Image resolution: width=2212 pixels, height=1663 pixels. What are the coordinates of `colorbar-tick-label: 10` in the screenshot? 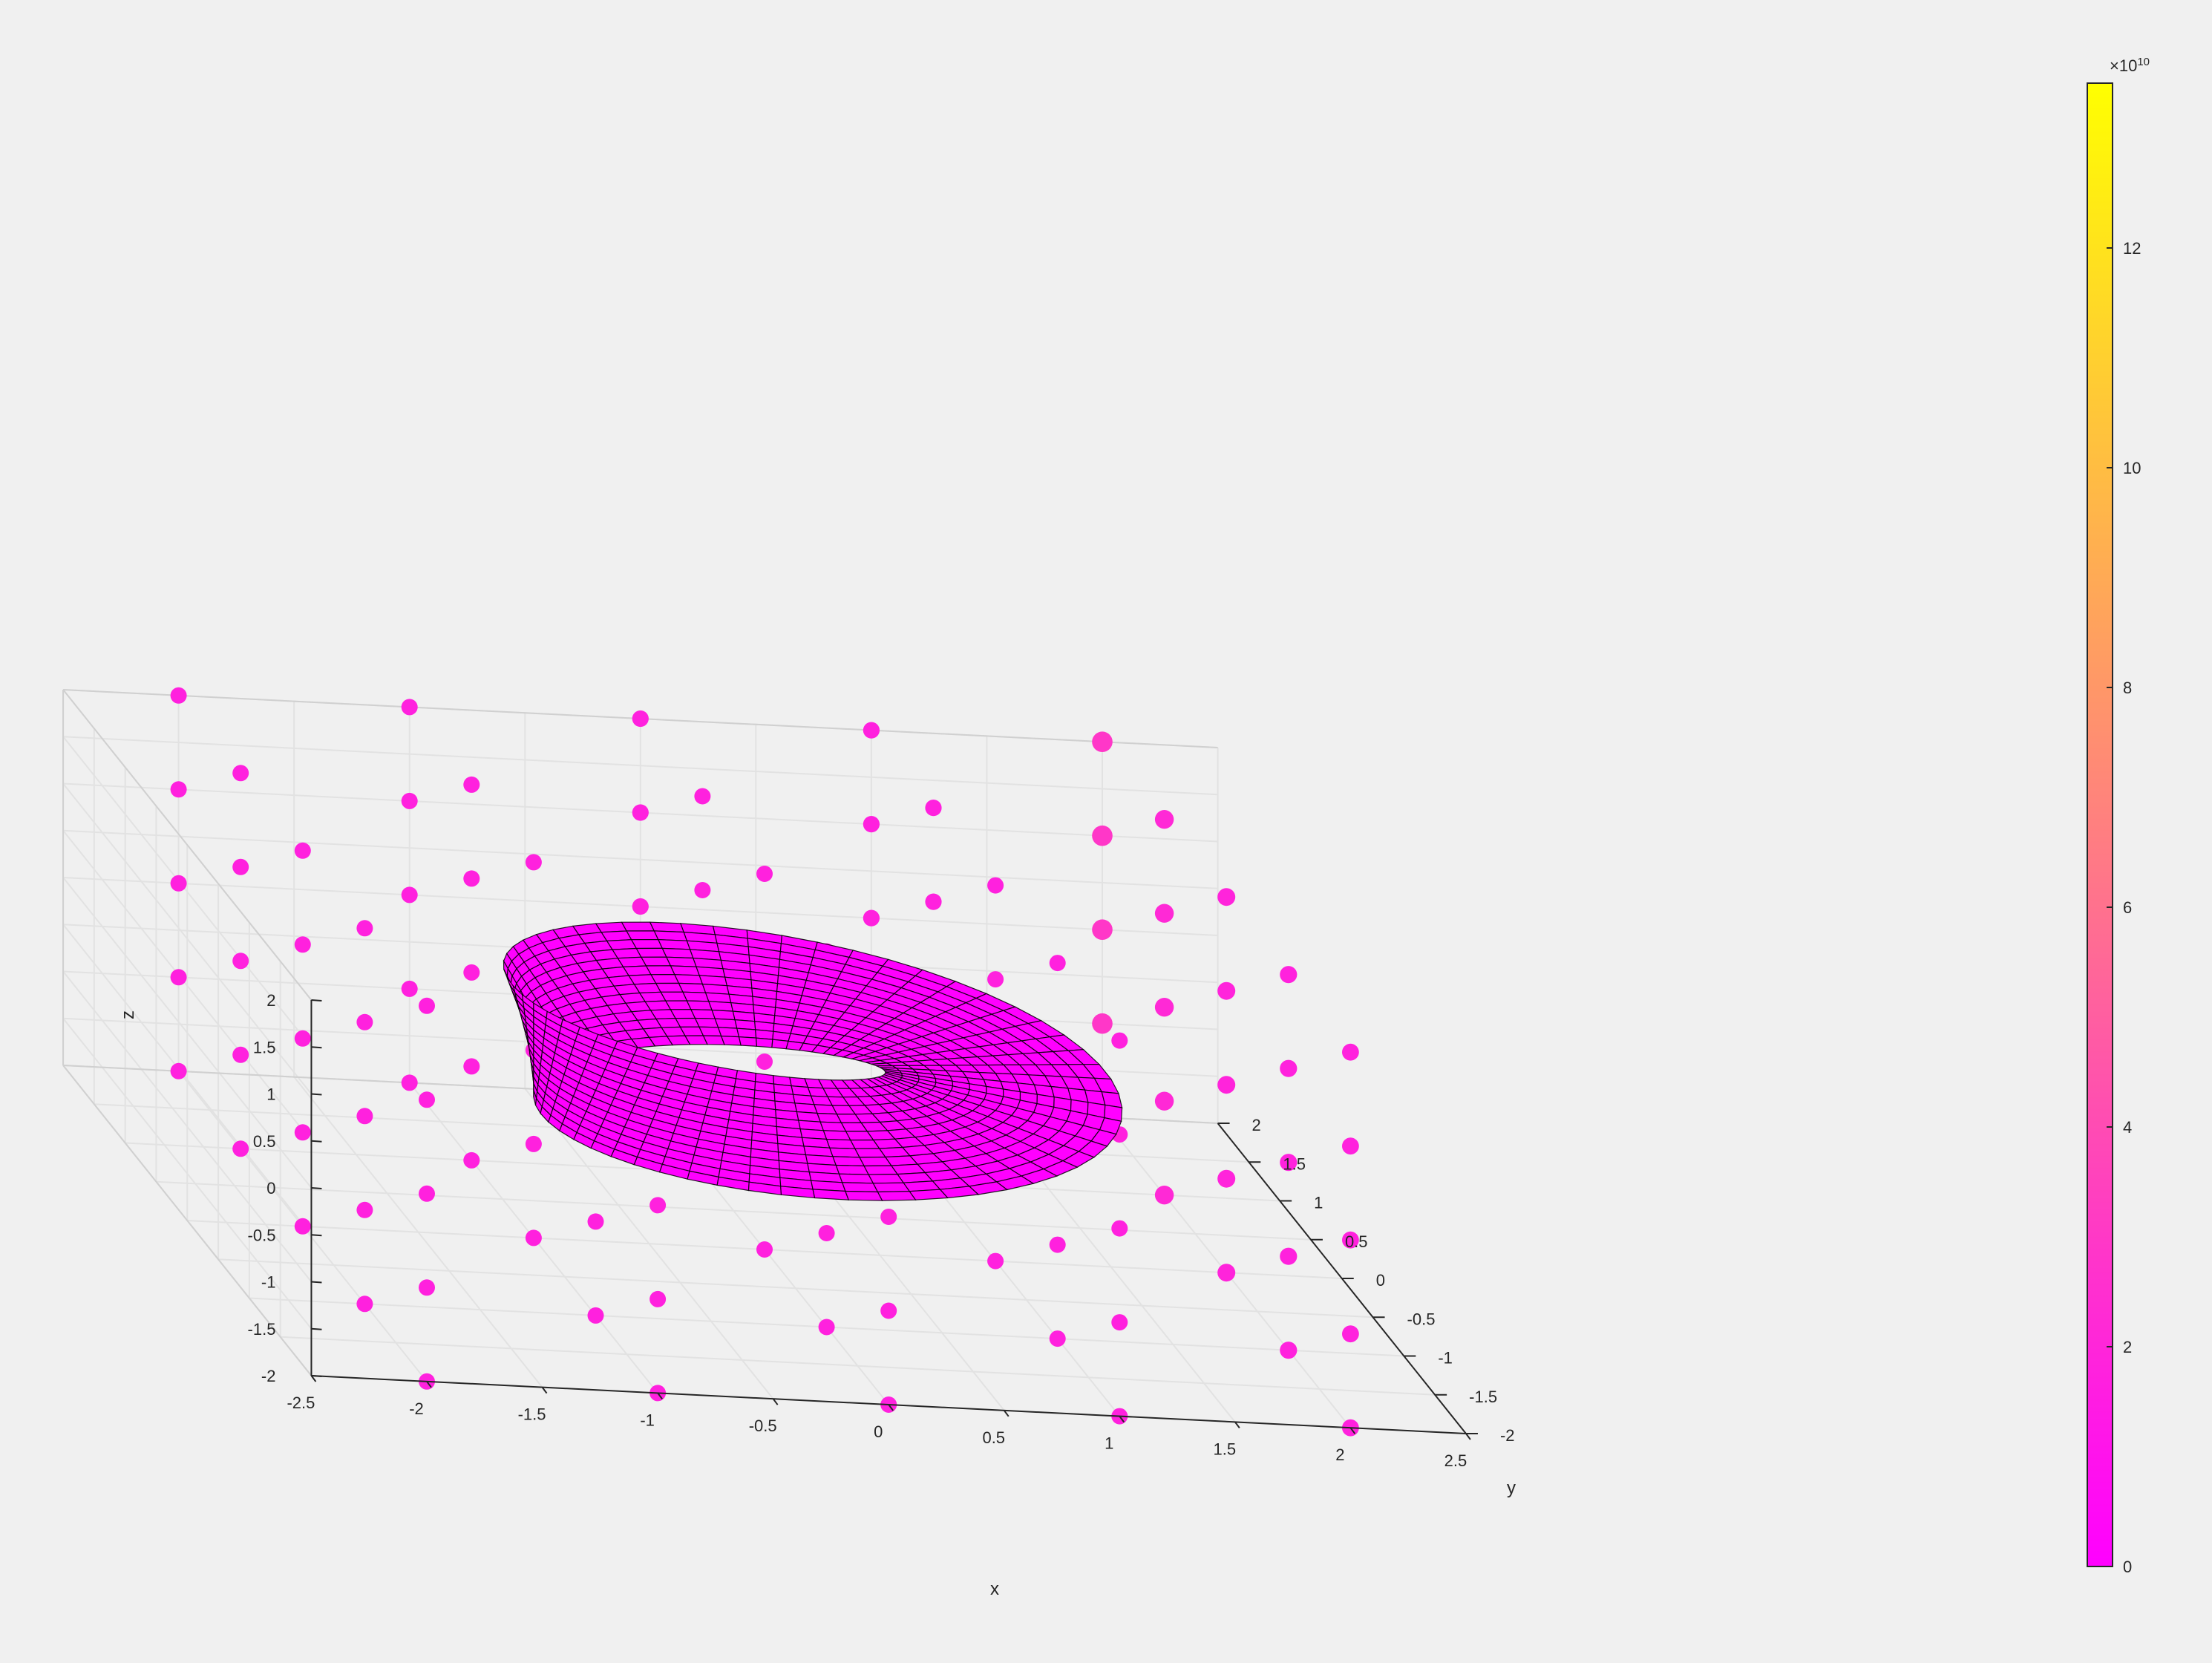 It's located at (2132, 468).